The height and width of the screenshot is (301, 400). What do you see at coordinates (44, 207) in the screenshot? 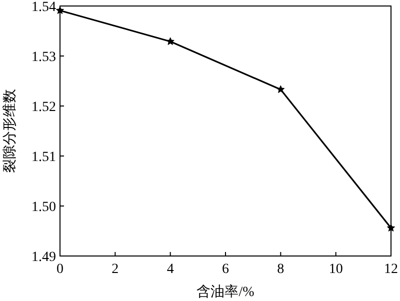
I see `y-tick-label: 1.50` at bounding box center [44, 207].